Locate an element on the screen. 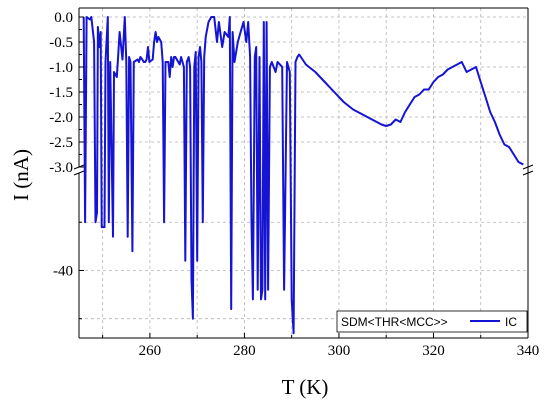 The width and height of the screenshot is (550, 406). legend-series-label: IC is located at coordinates (511, 322).